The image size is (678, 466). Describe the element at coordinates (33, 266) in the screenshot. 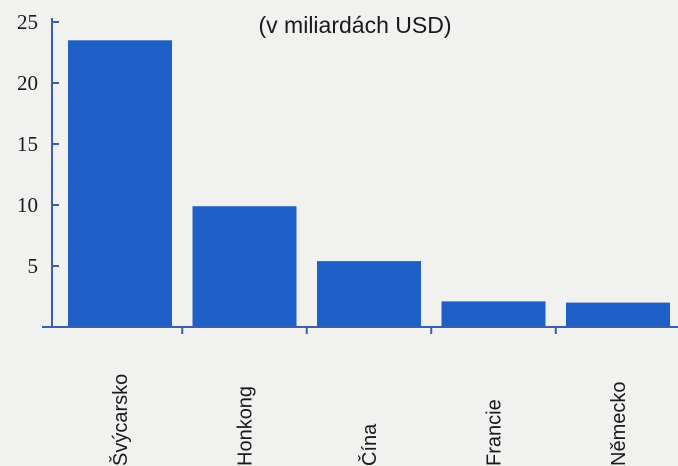

I see `y-tick-label: 5` at that location.